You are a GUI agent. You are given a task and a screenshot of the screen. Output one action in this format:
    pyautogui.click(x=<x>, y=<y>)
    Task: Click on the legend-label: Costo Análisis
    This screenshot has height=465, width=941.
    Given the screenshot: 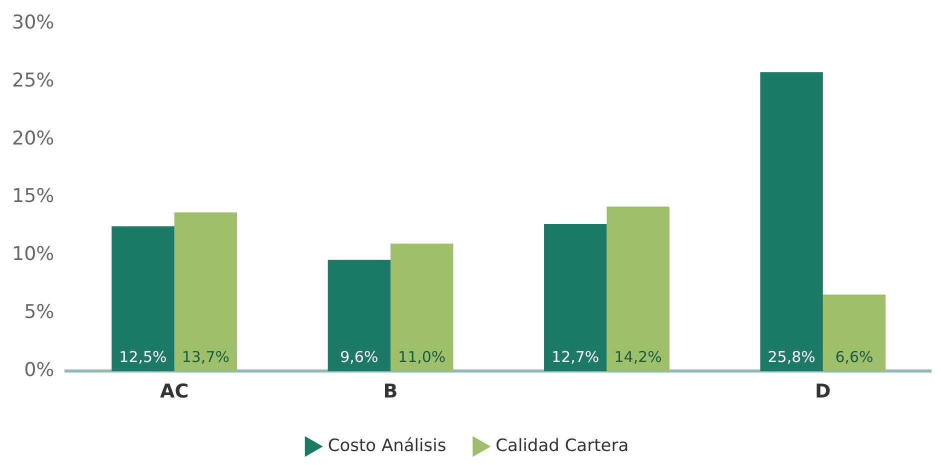 What is the action you would take?
    pyautogui.click(x=387, y=446)
    